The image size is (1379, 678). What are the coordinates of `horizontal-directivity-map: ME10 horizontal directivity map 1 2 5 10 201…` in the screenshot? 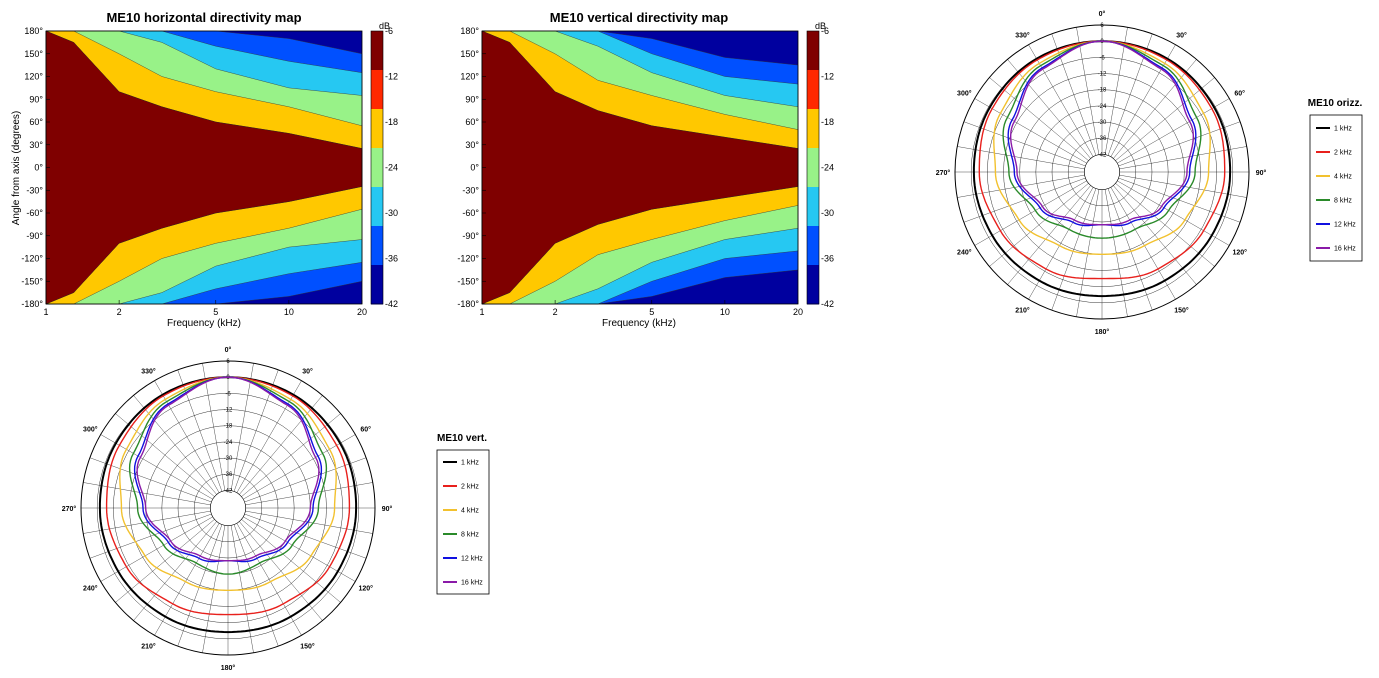 It's located at (204, 169).